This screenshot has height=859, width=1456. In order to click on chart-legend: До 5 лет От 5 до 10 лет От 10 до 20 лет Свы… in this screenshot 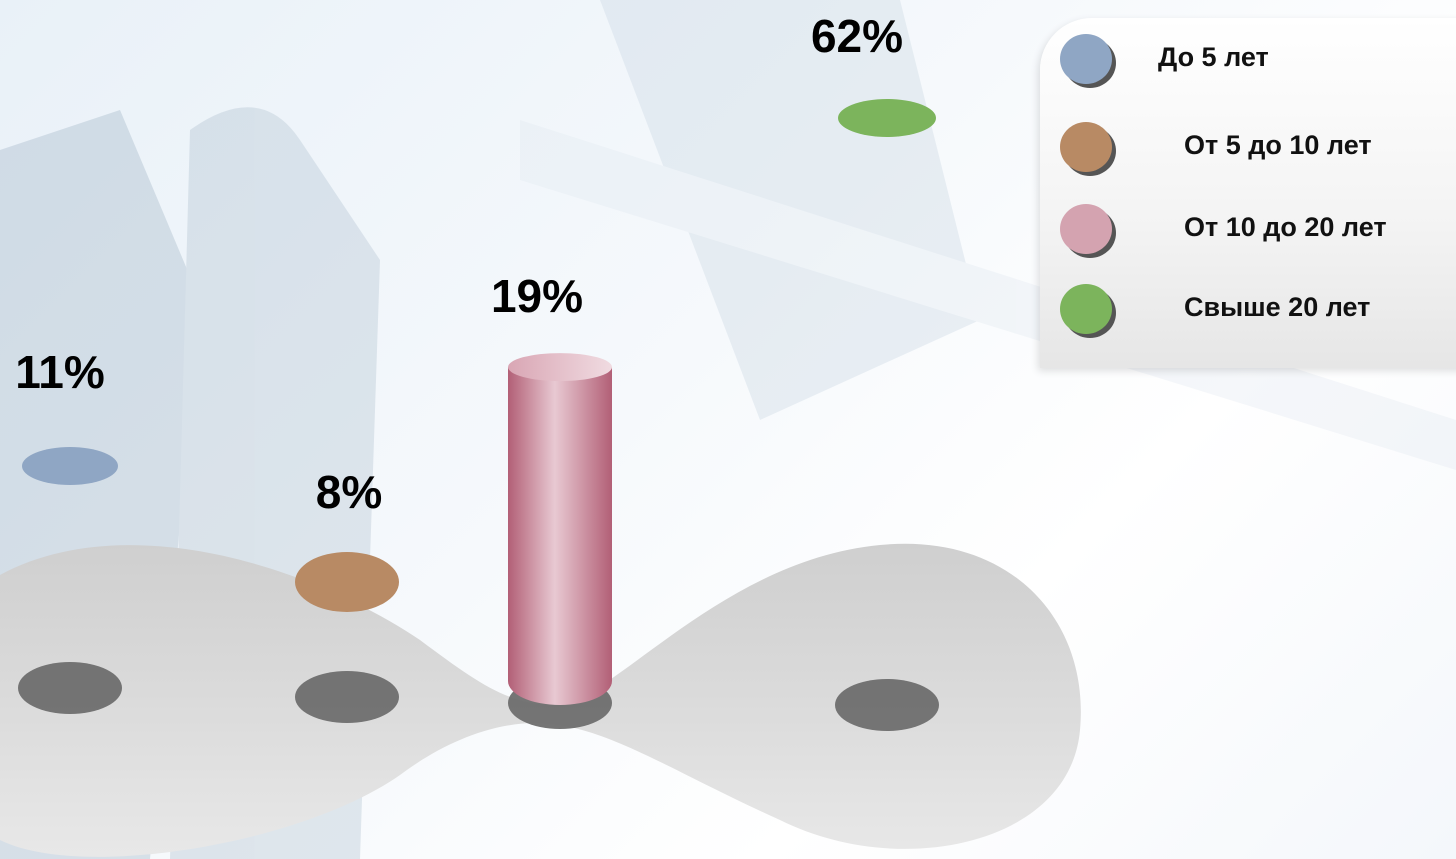, I will do `click(1248, 193)`.